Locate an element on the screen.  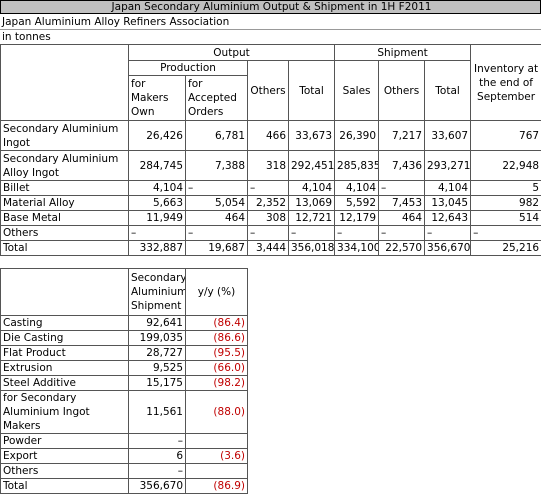
row-label: Extrusion is located at coordinates (65, 368).